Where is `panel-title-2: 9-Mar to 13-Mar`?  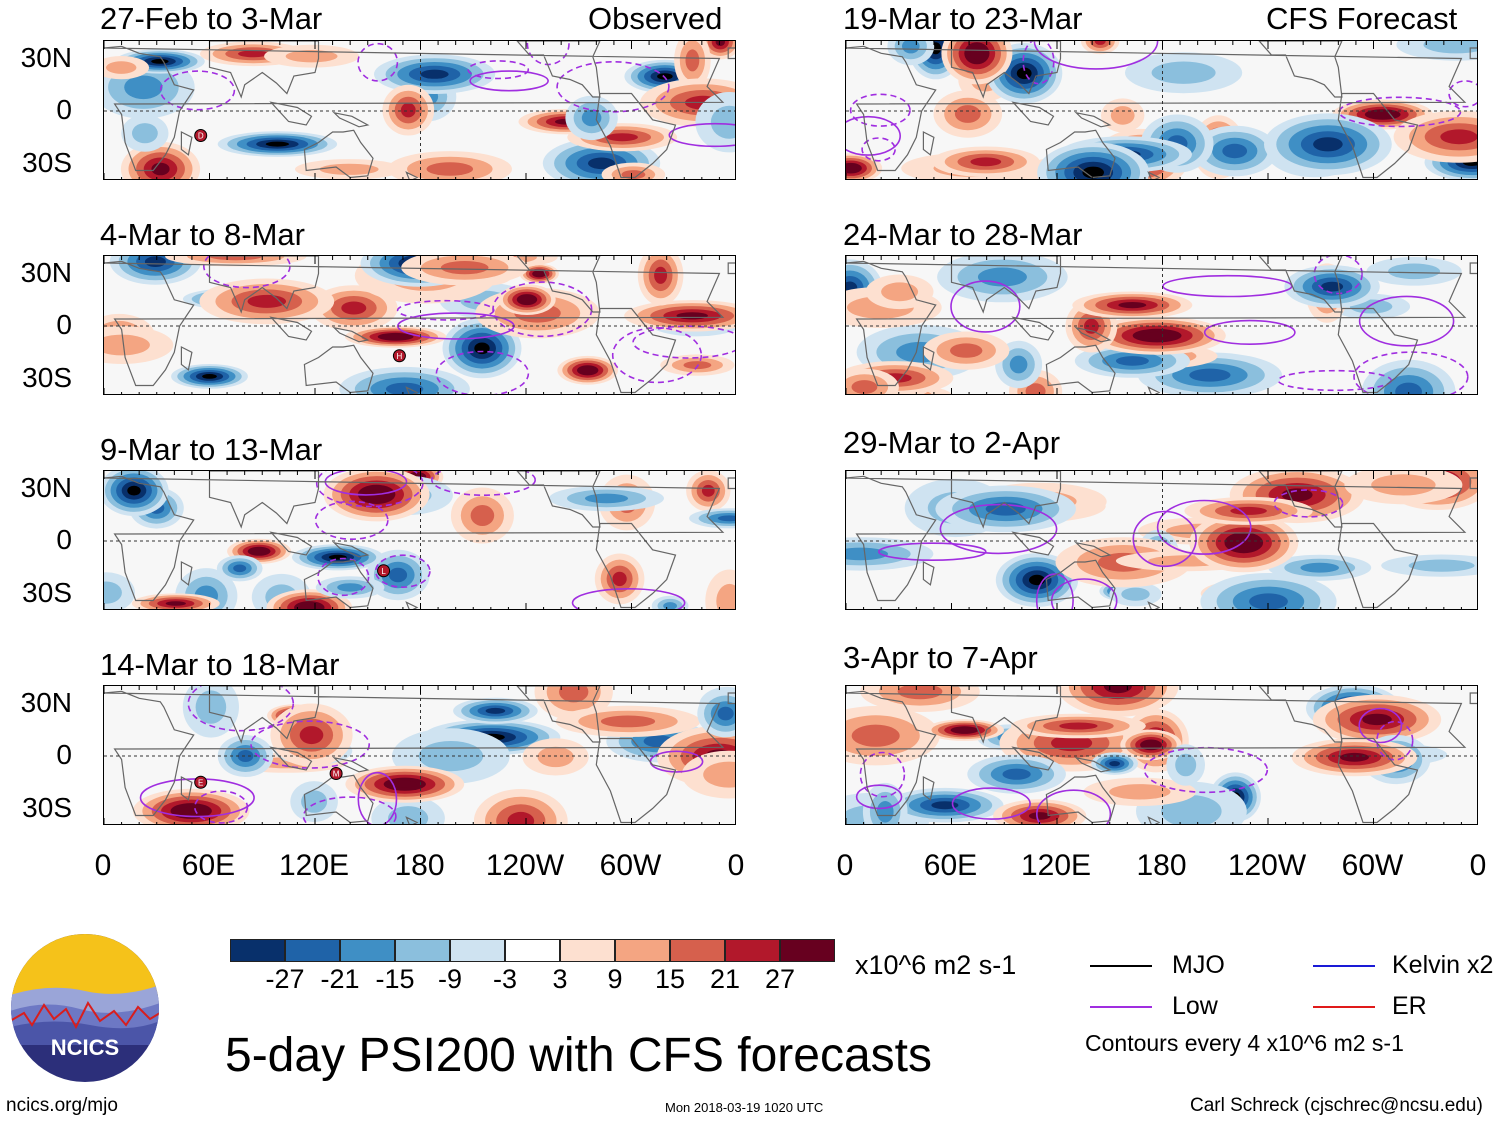
panel-title-2: 9-Mar to 13-Mar is located at coordinates (211, 449).